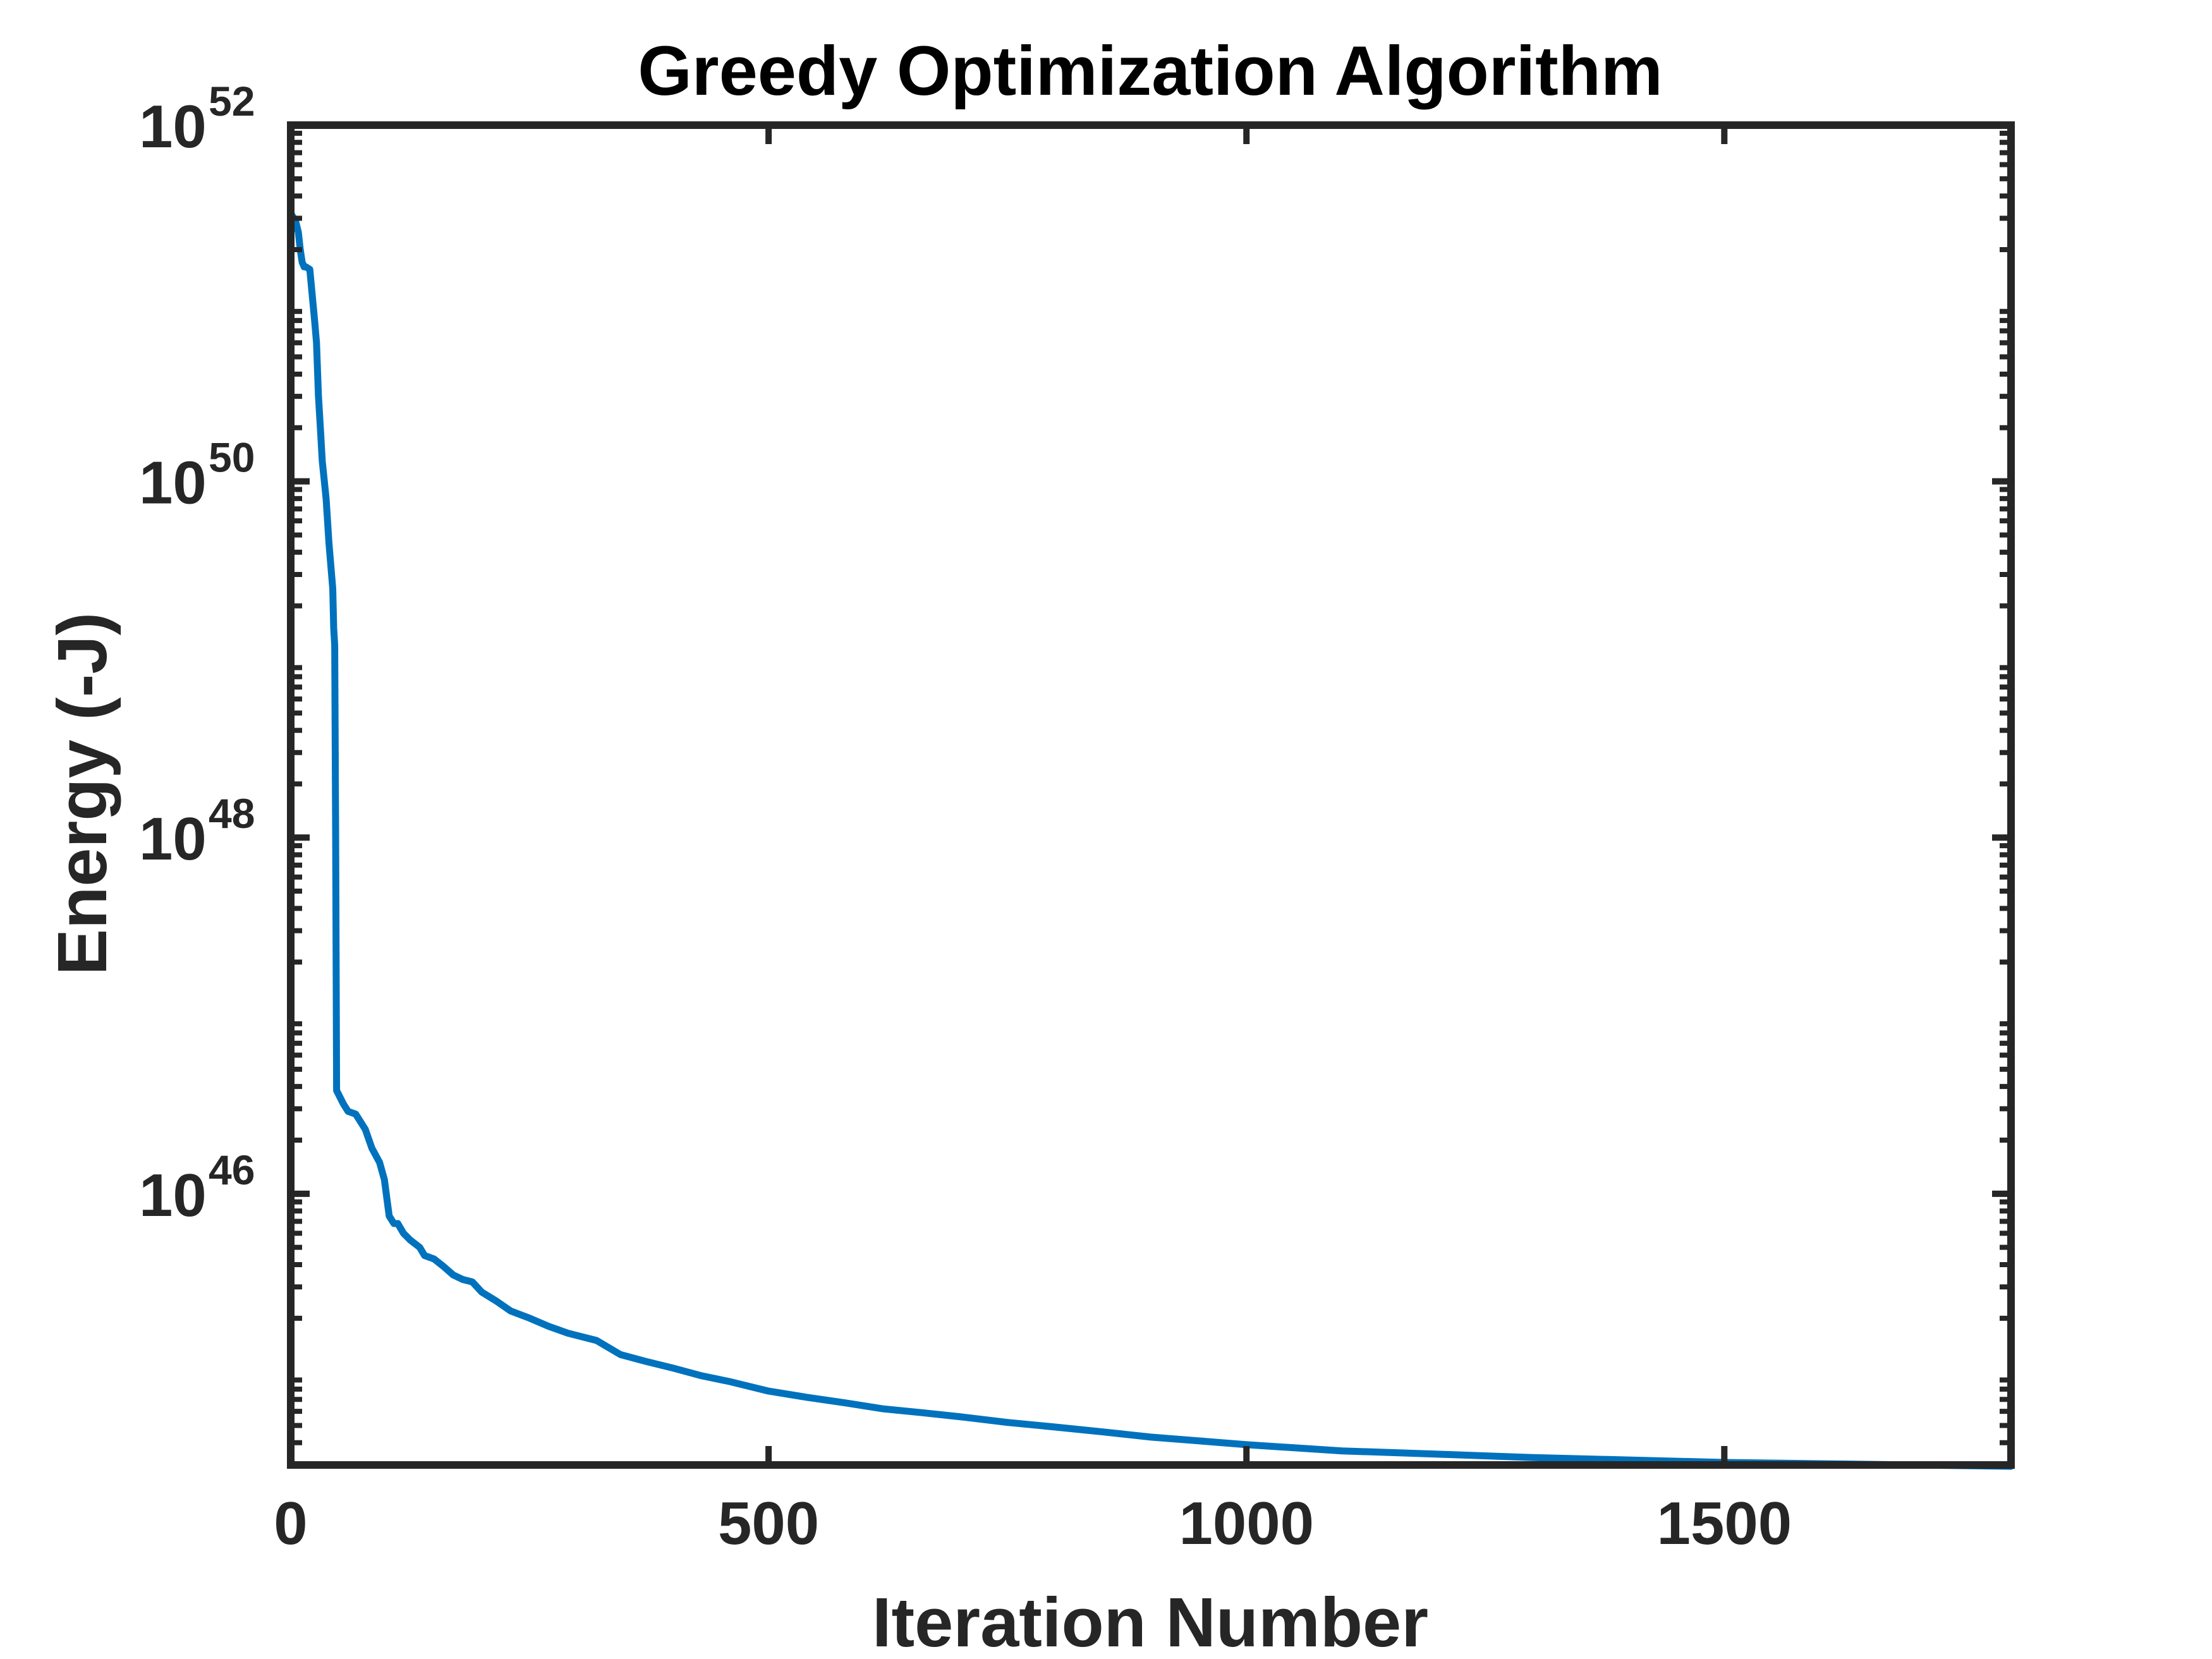  Describe the element at coordinates (173, 1195) in the screenshot. I see `y-tick-label-base-1: 10` at that location.